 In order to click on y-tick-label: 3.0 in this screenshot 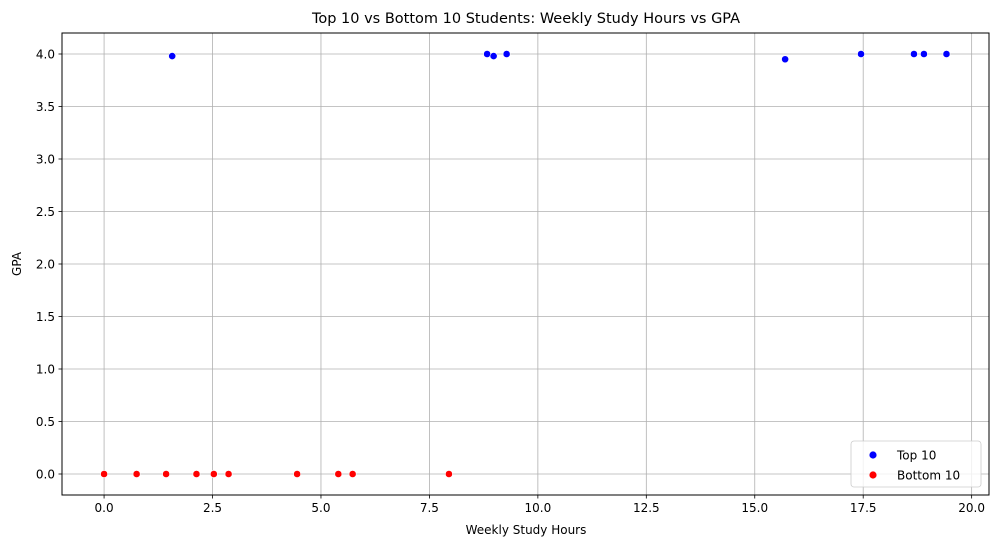, I will do `click(45, 159)`.